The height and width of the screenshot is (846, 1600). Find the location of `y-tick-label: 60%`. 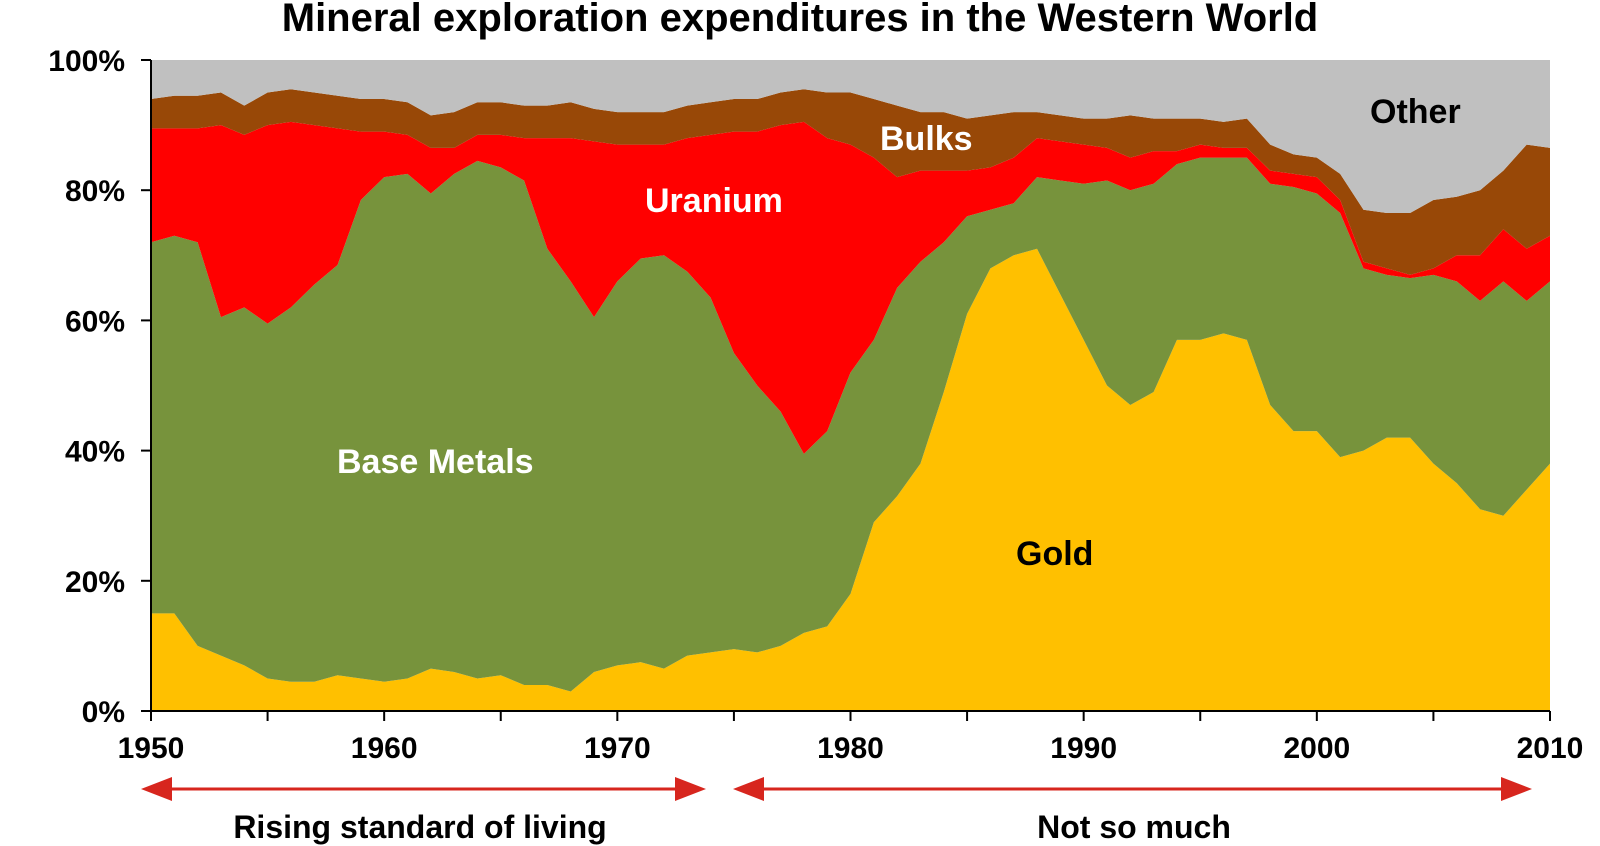

y-tick-label: 60% is located at coordinates (95, 321).